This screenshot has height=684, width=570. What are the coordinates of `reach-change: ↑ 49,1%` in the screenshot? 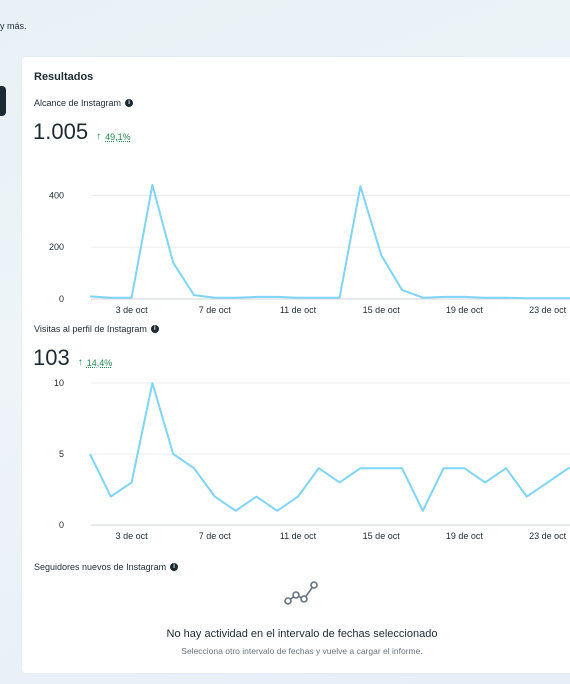 It's located at (113, 136).